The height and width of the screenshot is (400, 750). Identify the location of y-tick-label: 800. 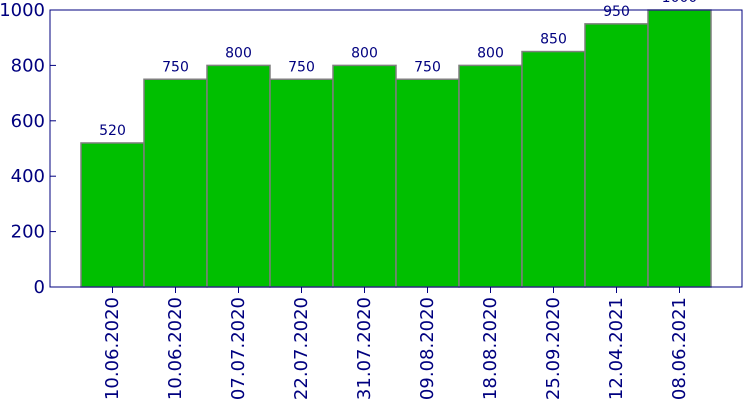
(28, 65).